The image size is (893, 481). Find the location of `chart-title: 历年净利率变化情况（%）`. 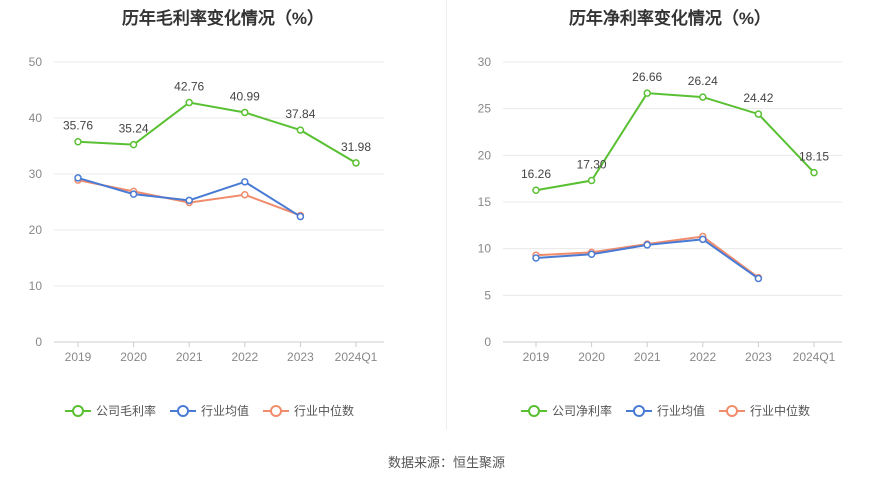

chart-title: 历年净利率变化情况（%） is located at coordinates (670, 18).